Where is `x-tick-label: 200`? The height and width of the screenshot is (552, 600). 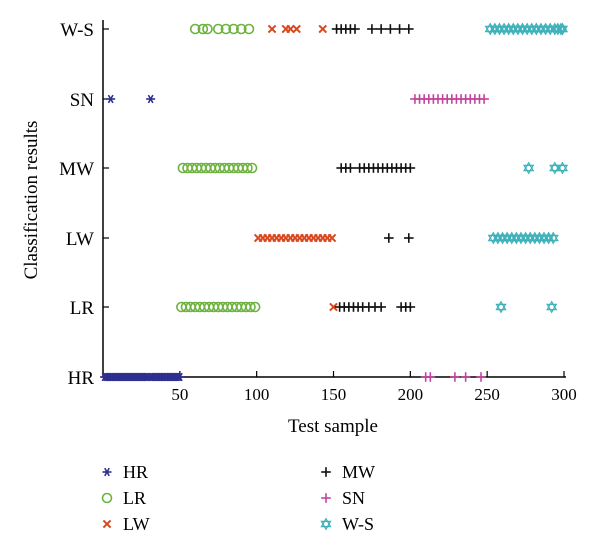
x-tick-label: 200 is located at coordinates (411, 394).